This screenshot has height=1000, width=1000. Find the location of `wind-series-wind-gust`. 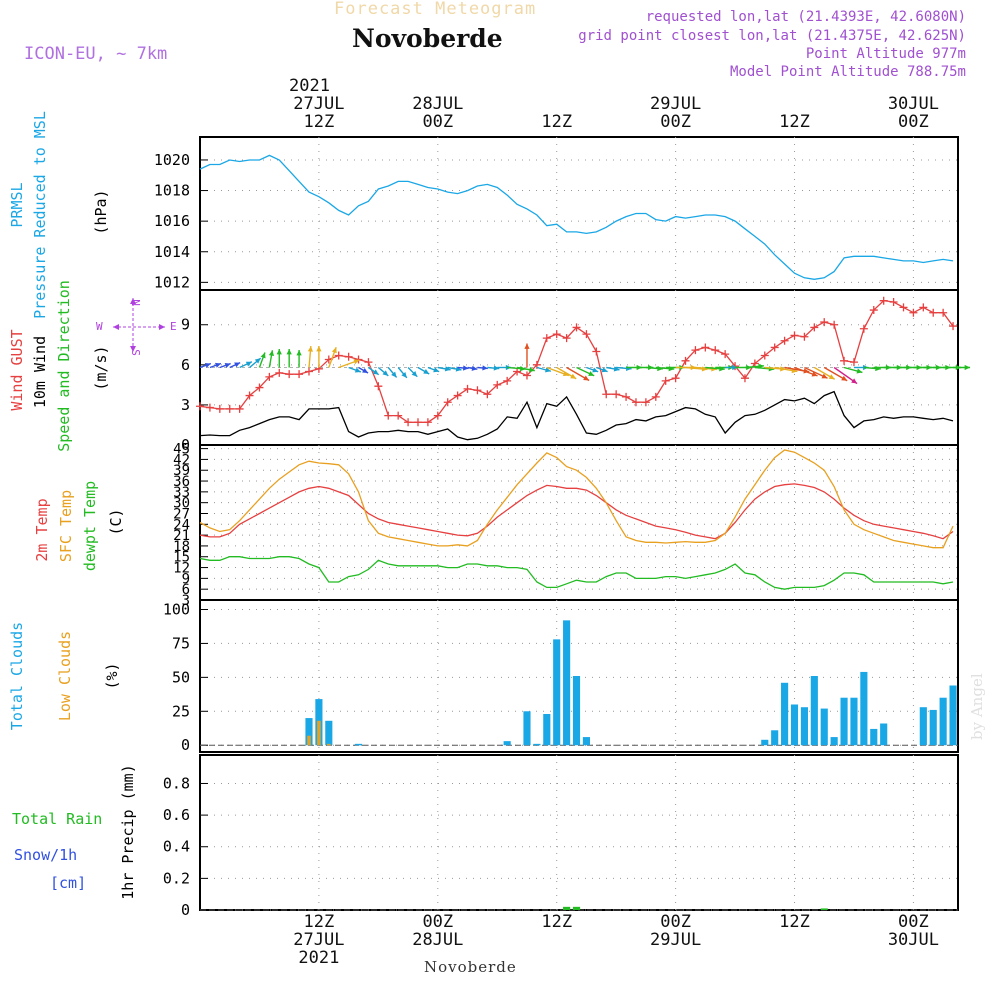

wind-series-wind-gust is located at coordinates (576, 361).